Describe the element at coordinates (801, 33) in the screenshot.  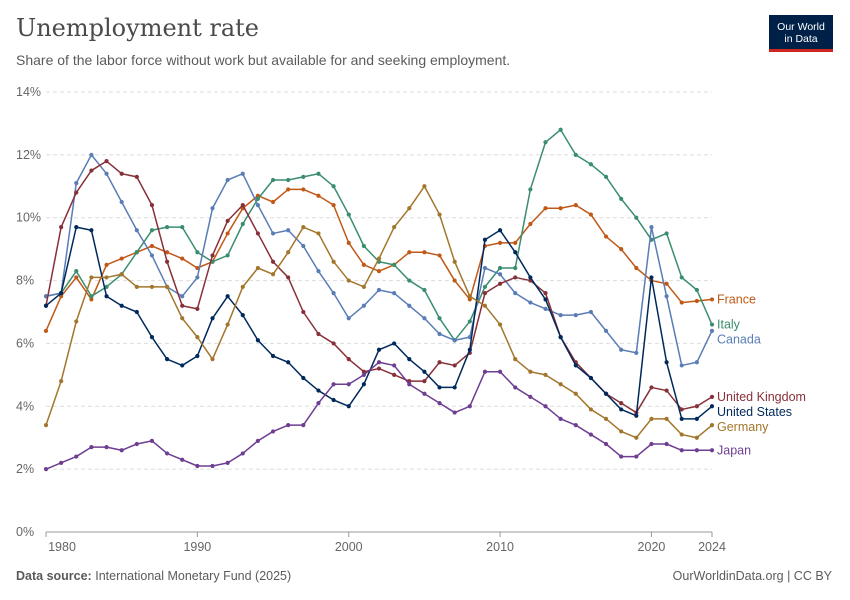
I see `owid-logo: Our World in Data` at that location.